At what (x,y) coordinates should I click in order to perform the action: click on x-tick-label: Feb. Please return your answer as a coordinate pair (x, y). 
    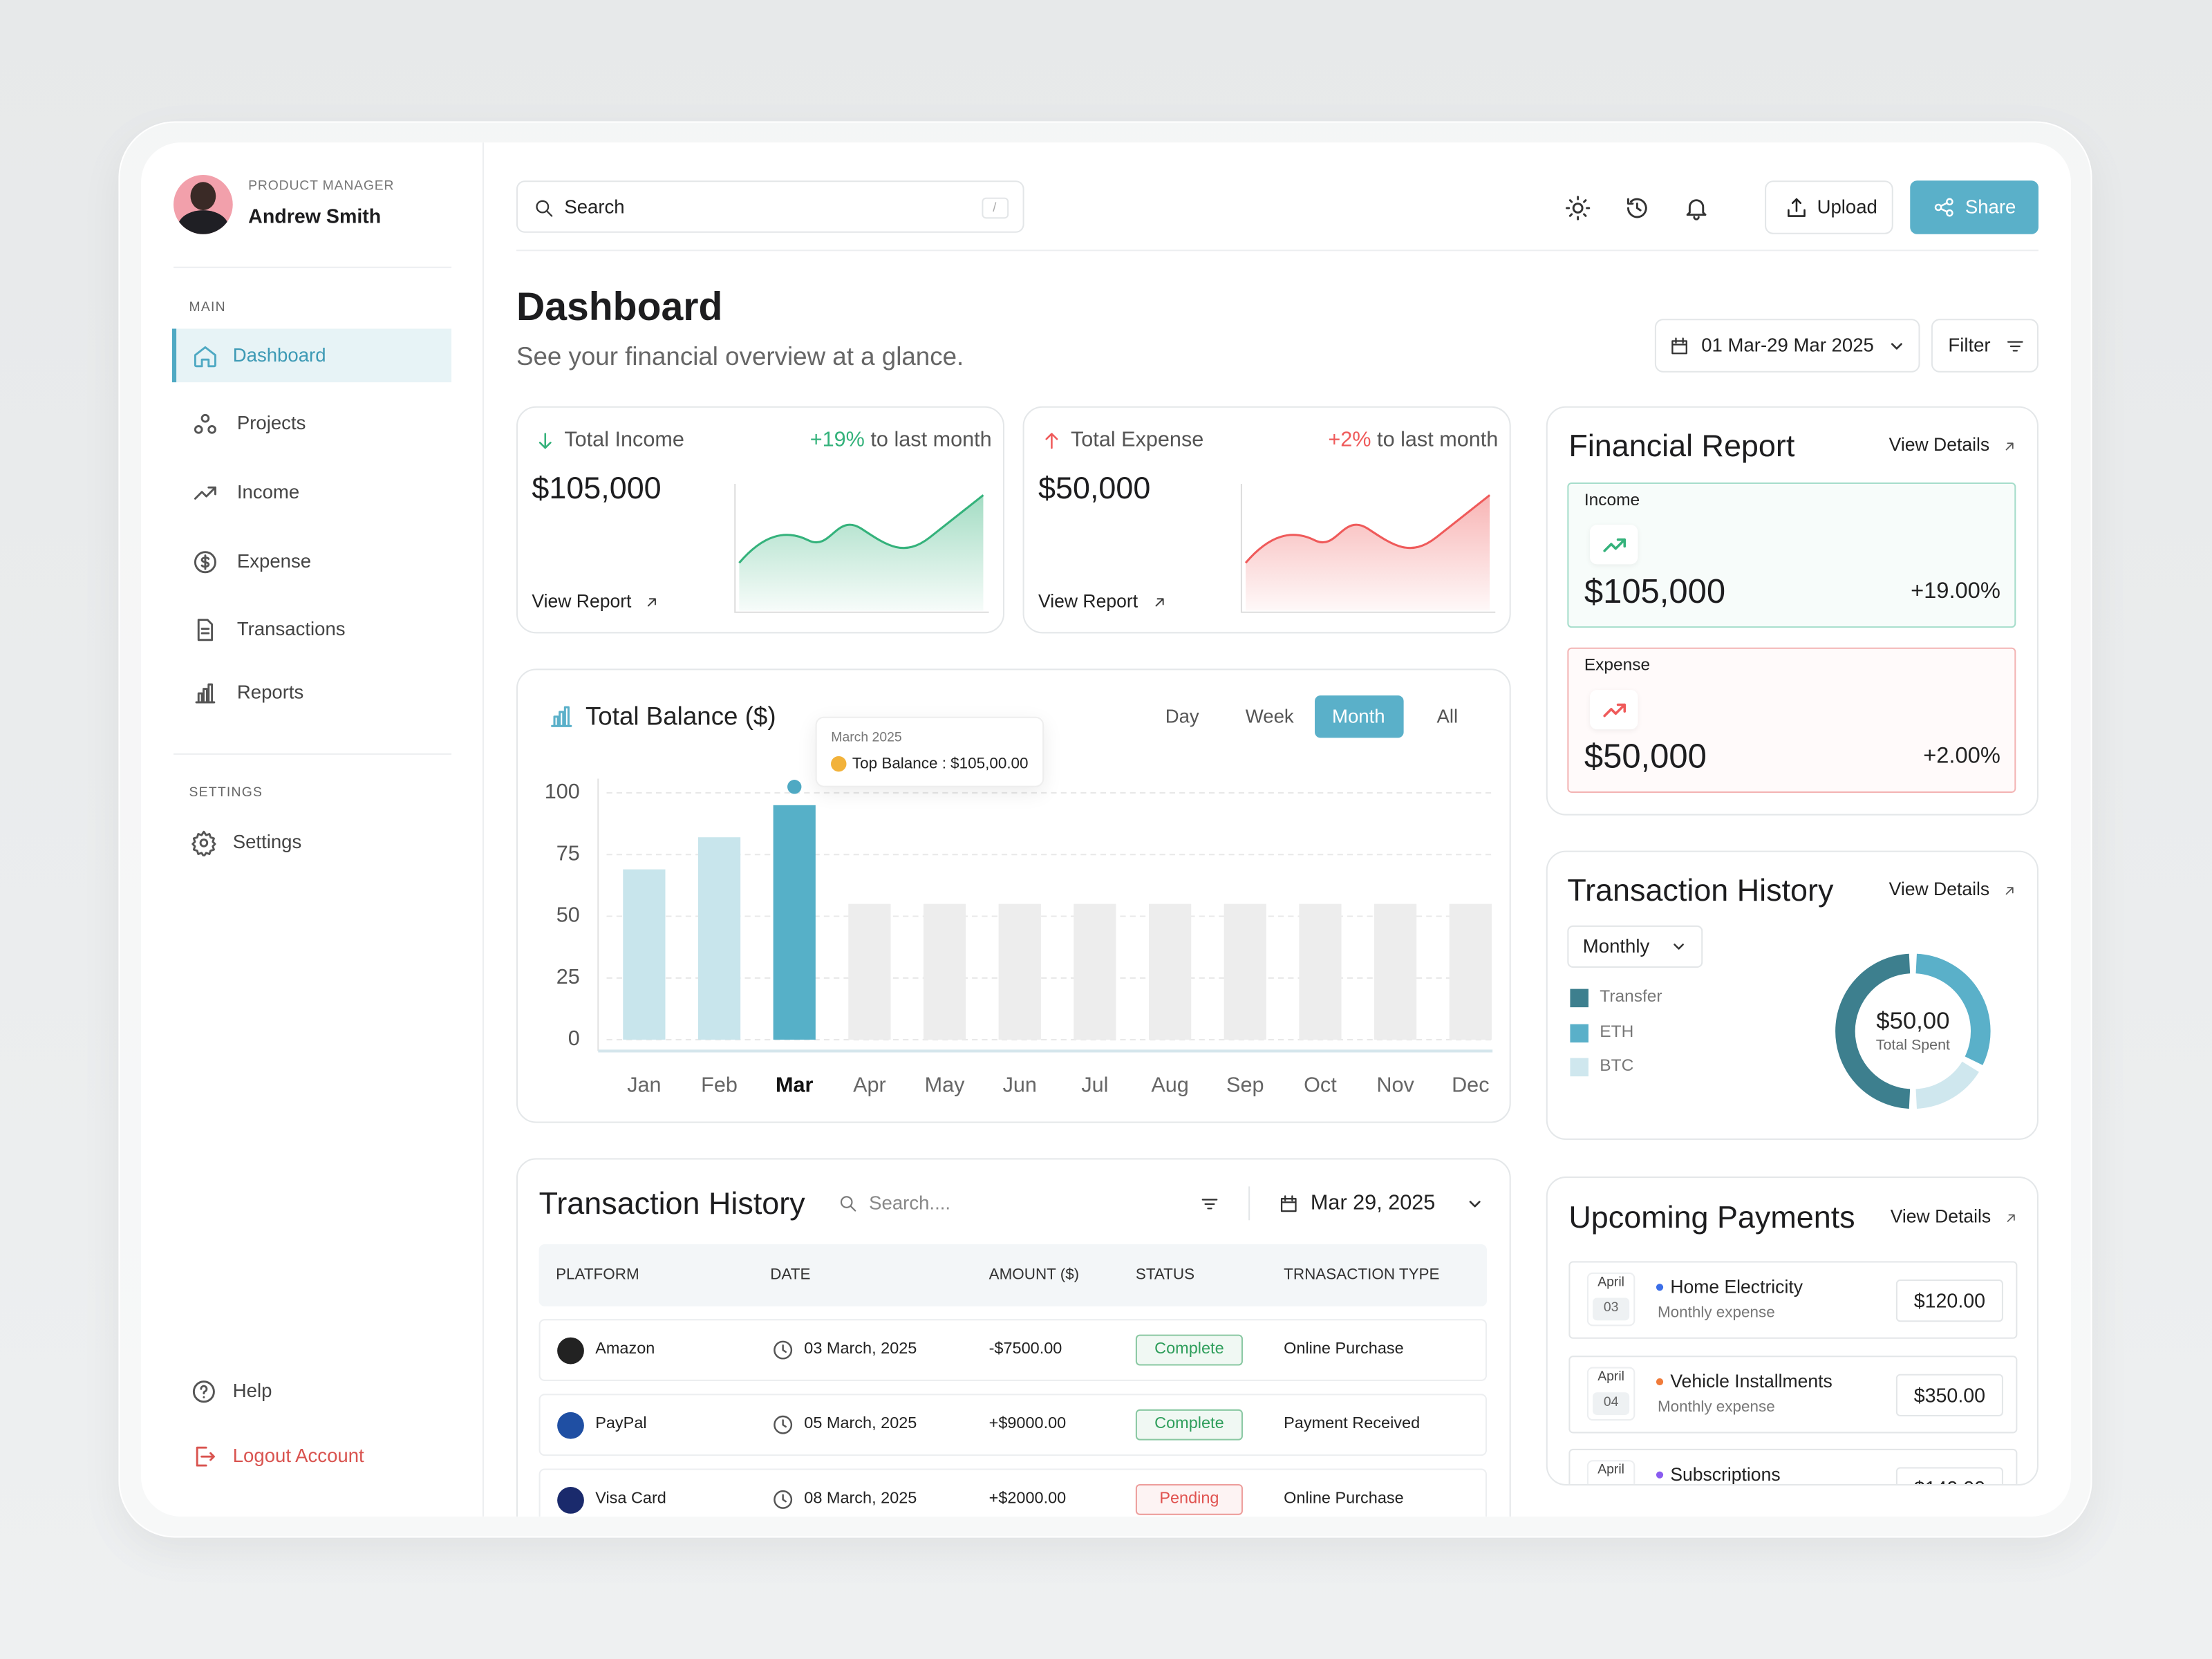
    Looking at the image, I should click on (719, 1085).